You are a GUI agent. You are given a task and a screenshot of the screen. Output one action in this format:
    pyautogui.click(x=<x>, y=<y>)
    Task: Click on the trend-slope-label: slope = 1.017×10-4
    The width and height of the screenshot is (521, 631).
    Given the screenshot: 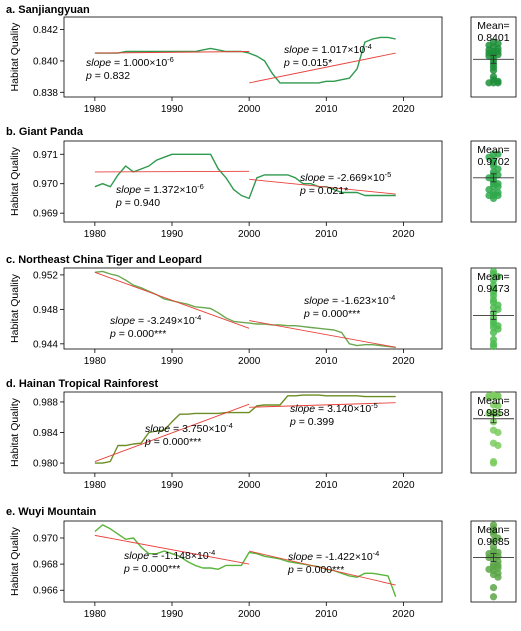 What is the action you would take?
    pyautogui.click(x=328, y=49)
    